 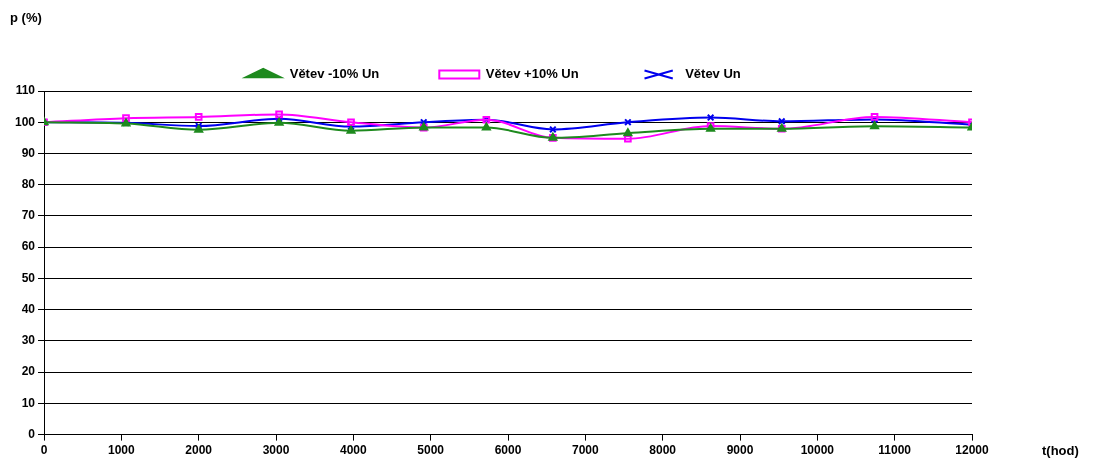 What do you see at coordinates (44, 450) in the screenshot?
I see `x-tick-label: 0` at bounding box center [44, 450].